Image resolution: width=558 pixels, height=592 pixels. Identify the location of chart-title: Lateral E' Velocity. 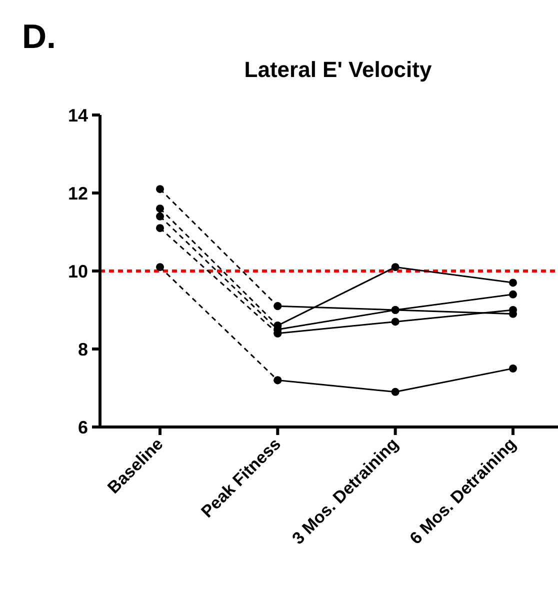
(338, 69).